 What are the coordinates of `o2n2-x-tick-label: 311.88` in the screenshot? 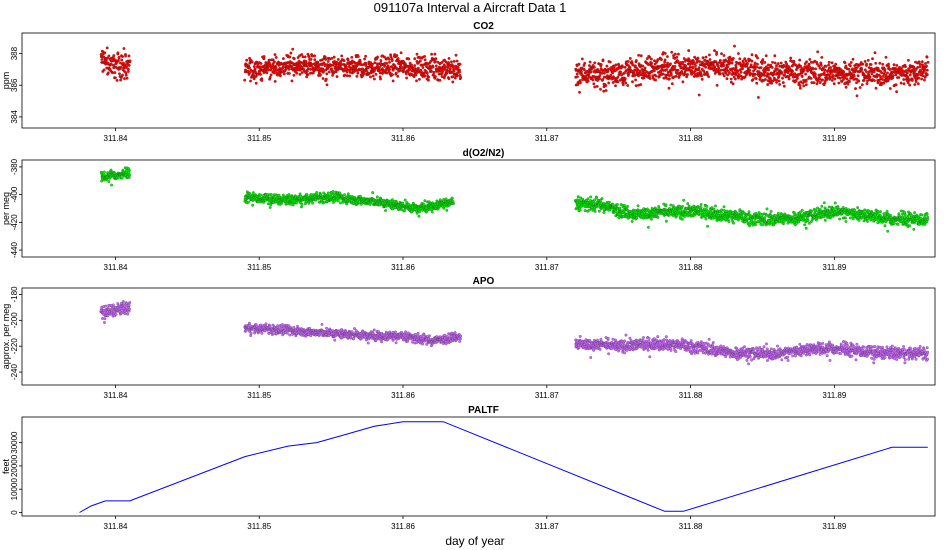 It's located at (691, 267).